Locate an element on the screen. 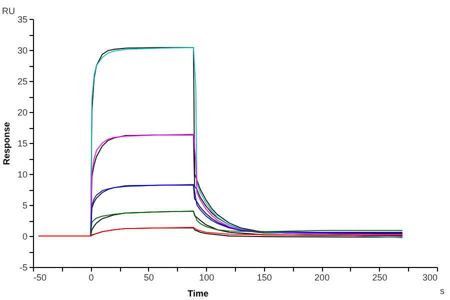 This screenshot has height=300, width=450. x-tick-label: 0 is located at coordinates (91, 277).